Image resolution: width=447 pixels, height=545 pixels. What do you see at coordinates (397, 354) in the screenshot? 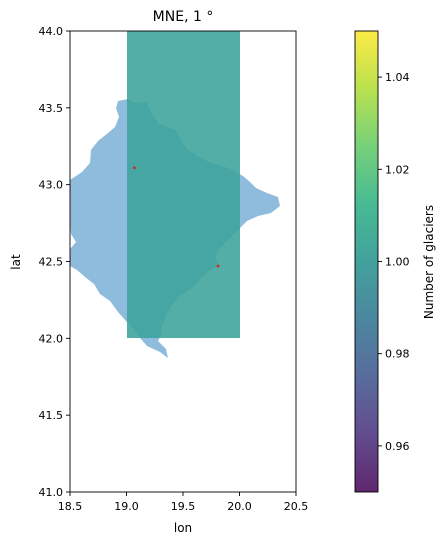
I see `colorbar-tick-label: 0.98` at bounding box center [397, 354].